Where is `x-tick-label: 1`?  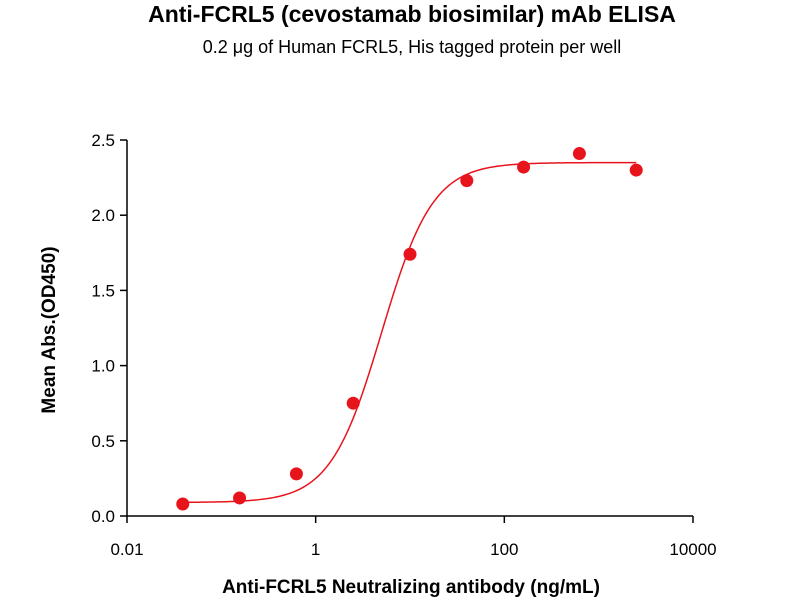
x-tick-label: 1 is located at coordinates (315, 549).